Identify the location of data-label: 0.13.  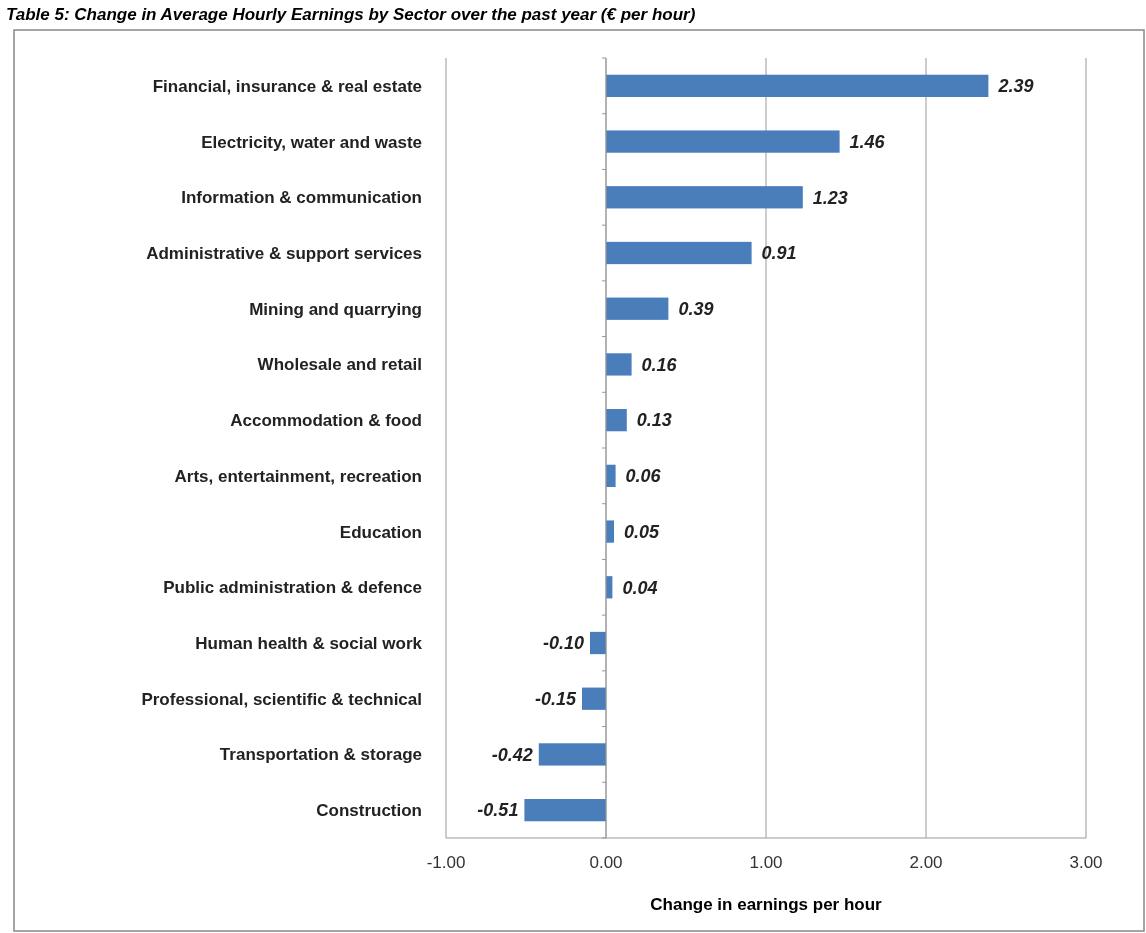
(654, 420).